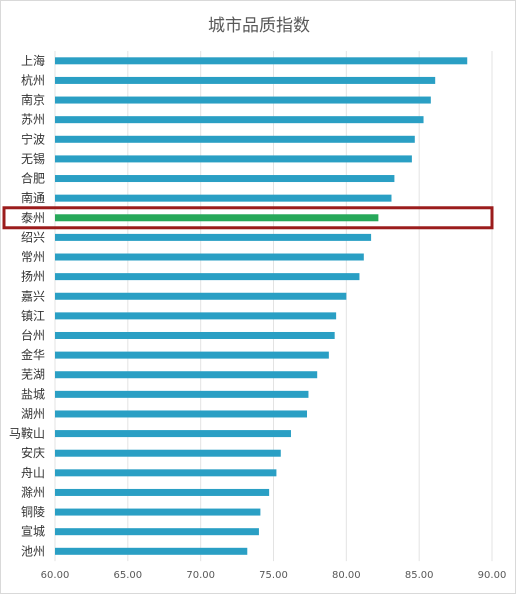 The image size is (516, 595). I want to click on chart-title: 城市品质指数, so click(259, 26).